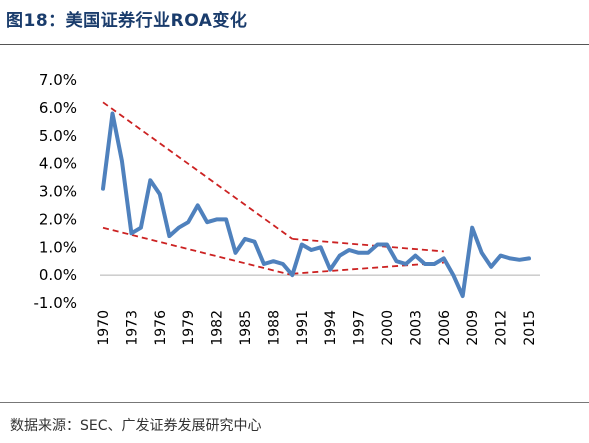 The width and height of the screenshot is (589, 443). What do you see at coordinates (58, 275) in the screenshot?
I see `y-tick-label: 0.0%` at bounding box center [58, 275].